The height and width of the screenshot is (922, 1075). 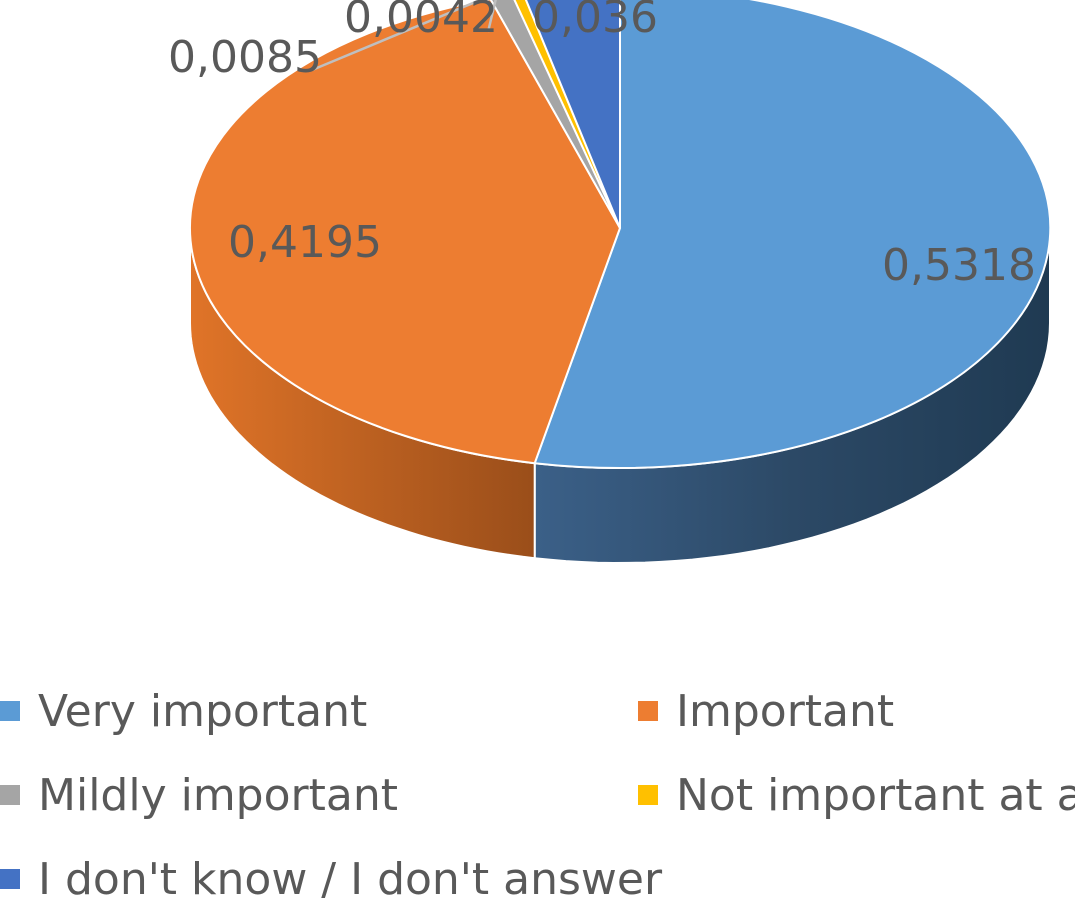 What do you see at coordinates (305, 242) in the screenshot?
I see `data-label-important: 0,4195` at bounding box center [305, 242].